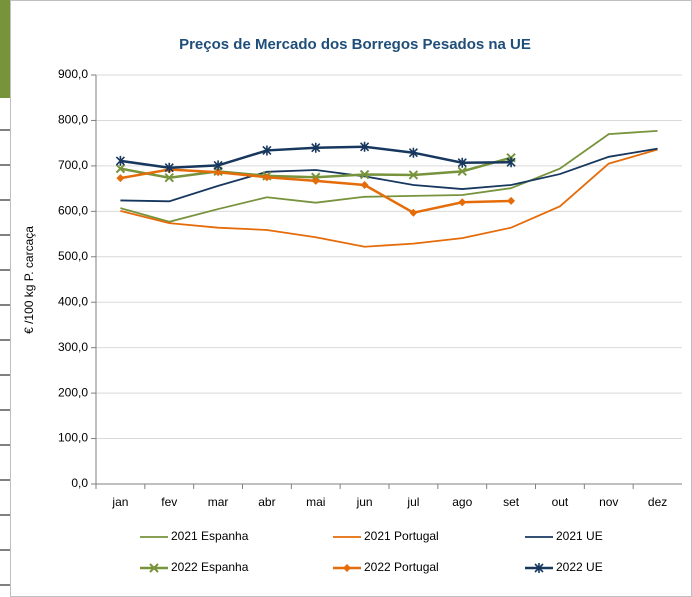  Describe the element at coordinates (73, 301) in the screenshot. I see `y-tick-label: 400,0` at that location.